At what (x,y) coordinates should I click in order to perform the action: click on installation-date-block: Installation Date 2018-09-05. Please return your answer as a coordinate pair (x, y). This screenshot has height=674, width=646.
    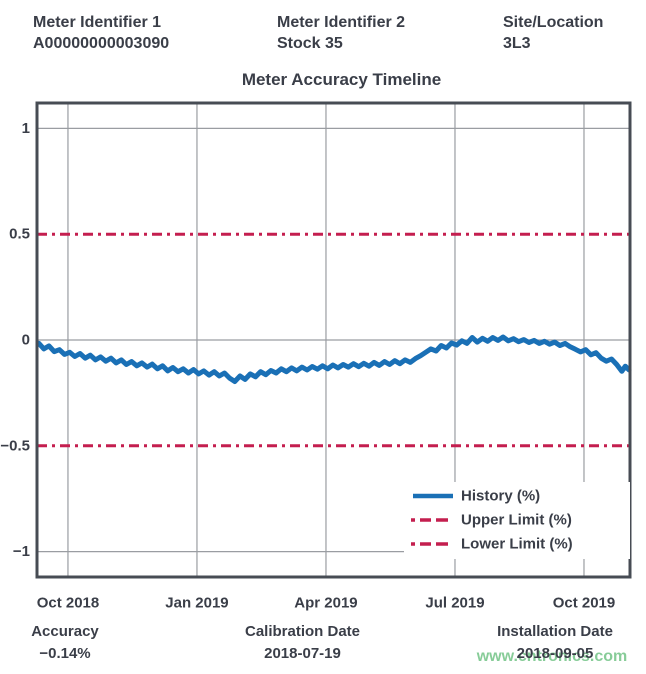
    Looking at the image, I should click on (553, 642).